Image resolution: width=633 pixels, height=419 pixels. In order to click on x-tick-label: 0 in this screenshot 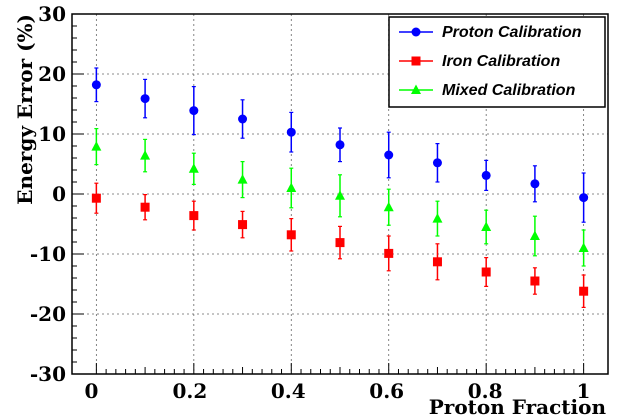, I will do `click(92, 391)`.